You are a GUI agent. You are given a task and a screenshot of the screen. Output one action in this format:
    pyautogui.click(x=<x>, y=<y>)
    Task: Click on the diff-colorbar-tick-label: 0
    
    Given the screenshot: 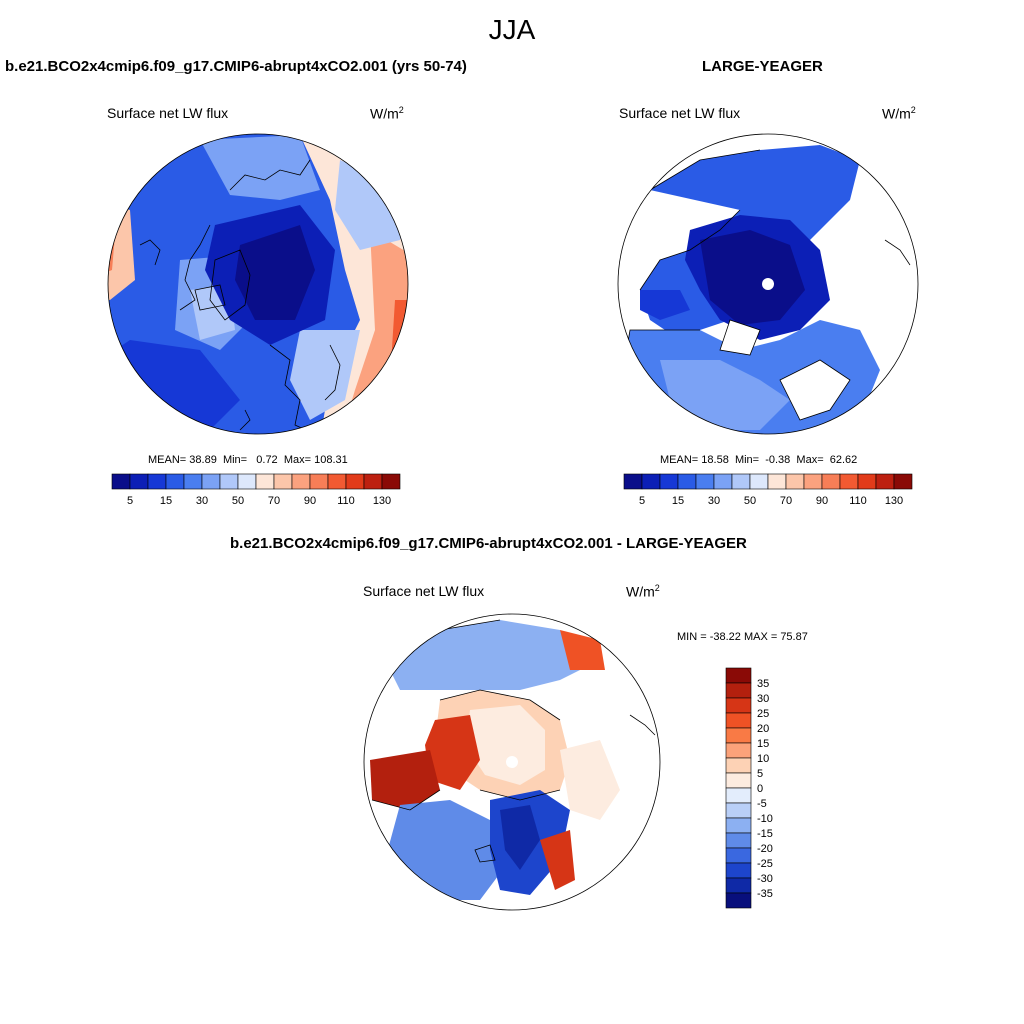 What is the action you would take?
    pyautogui.click(x=760, y=789)
    